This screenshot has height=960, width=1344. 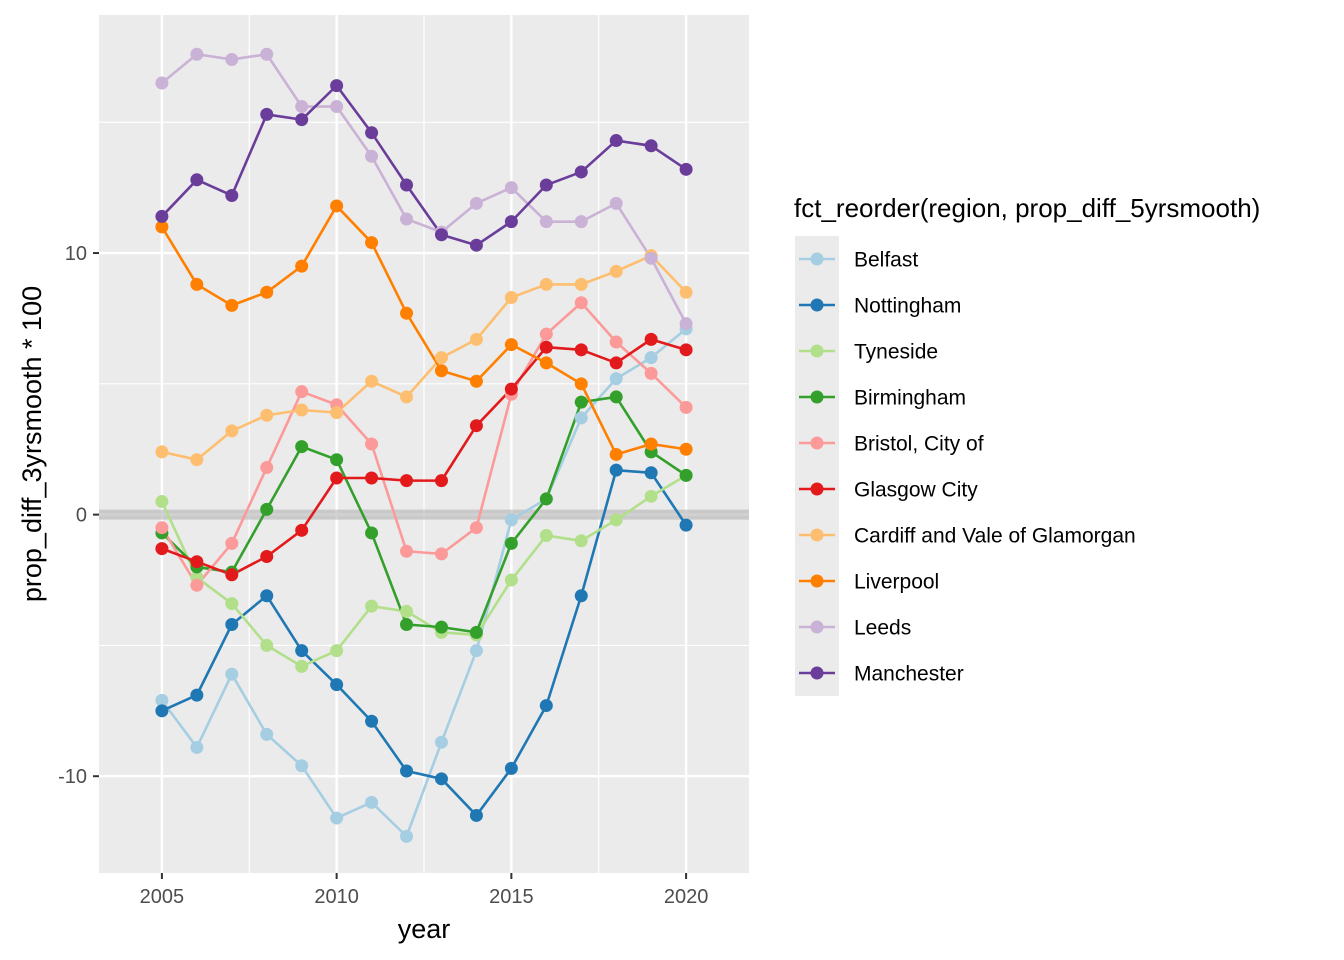 What do you see at coordinates (32, 444) in the screenshot?
I see `y-axis-title: prop_diff_3yrsmooth * 100` at bounding box center [32, 444].